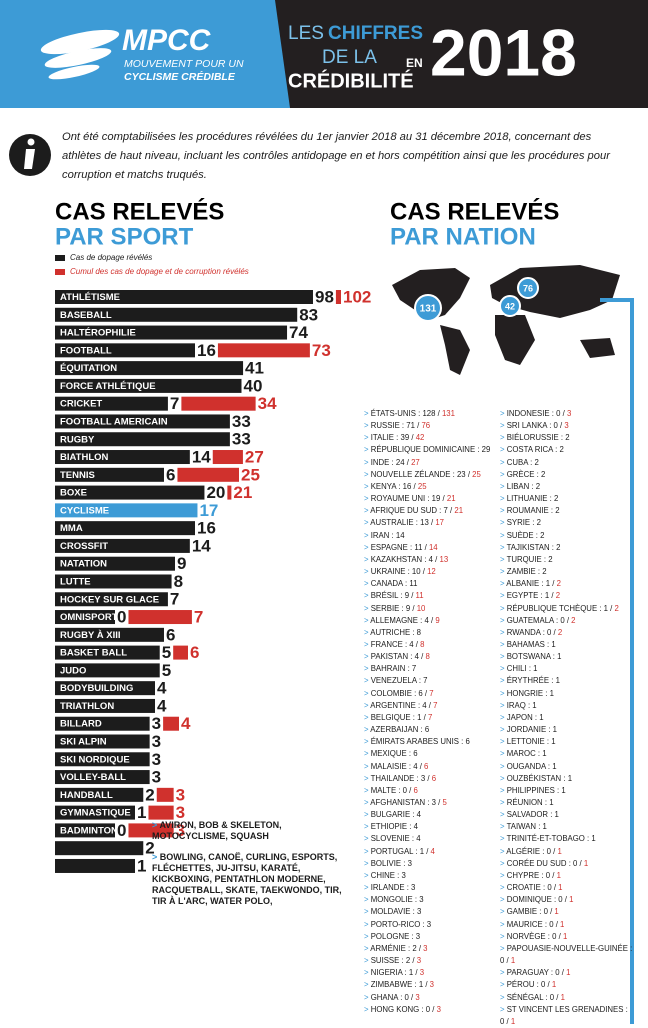 The width and height of the screenshot is (648, 1028). I want to click on nation-cumul: 7, so click(432, 705).